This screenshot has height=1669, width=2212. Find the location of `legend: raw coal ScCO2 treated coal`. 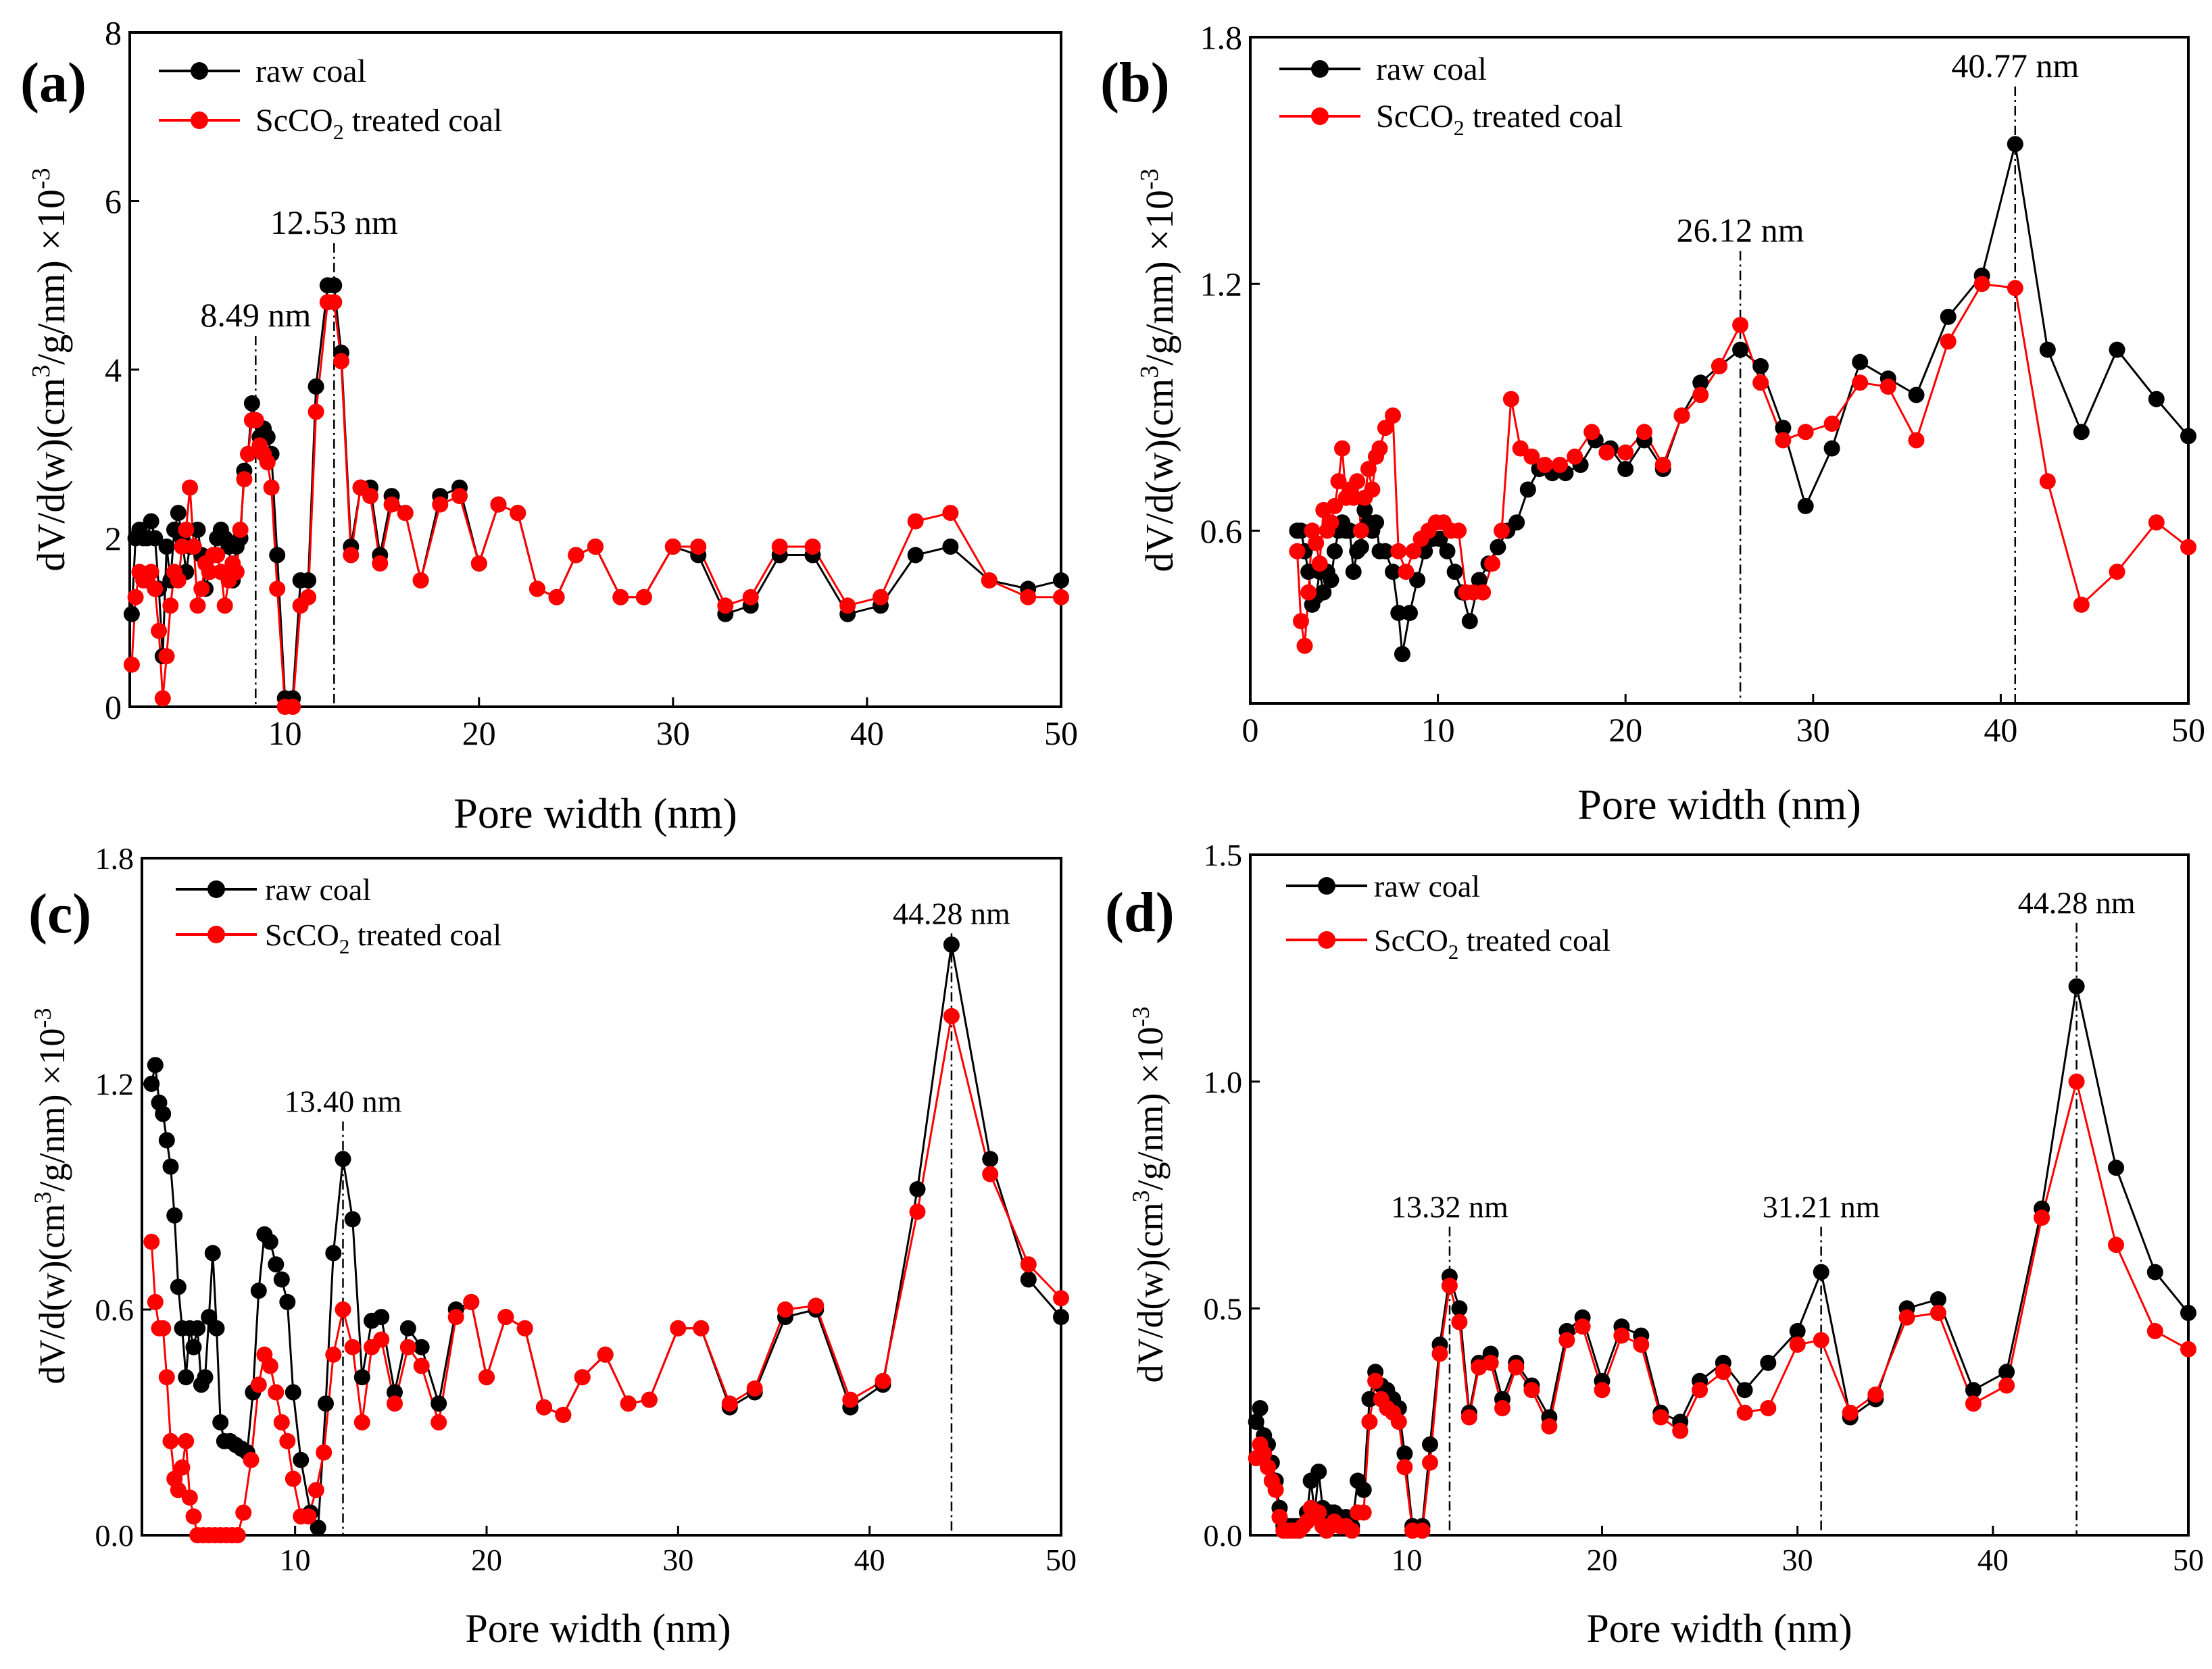

legend: raw coal ScCO2 treated coal is located at coordinates (1451, 95).